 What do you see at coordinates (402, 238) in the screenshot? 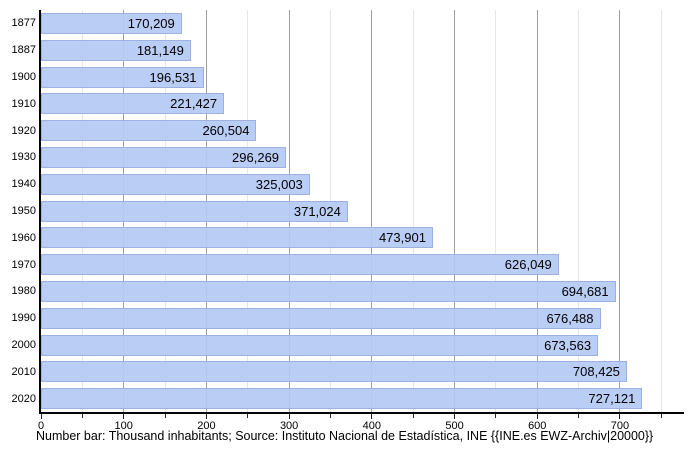
I see `bar-value-label: 473,901` at bounding box center [402, 238].